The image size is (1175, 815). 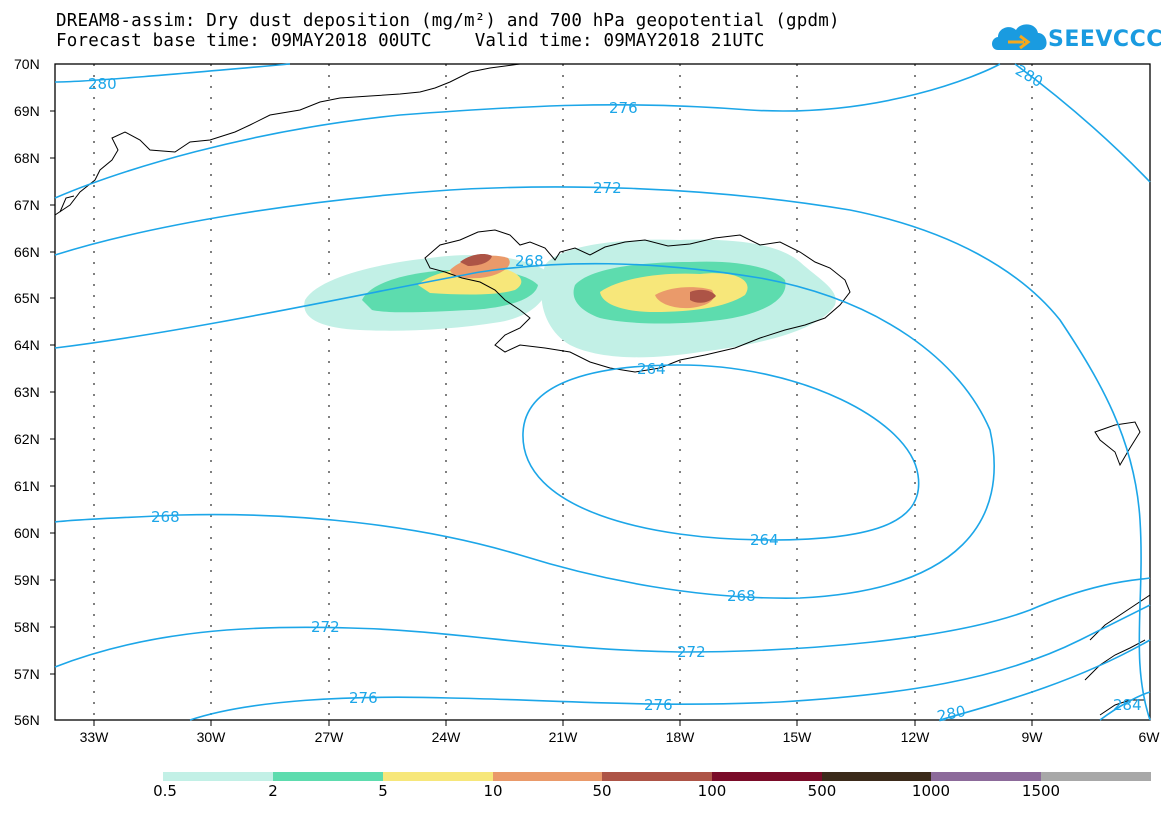 What do you see at coordinates (1033, 737) in the screenshot?
I see `lon-label: 9W` at bounding box center [1033, 737].